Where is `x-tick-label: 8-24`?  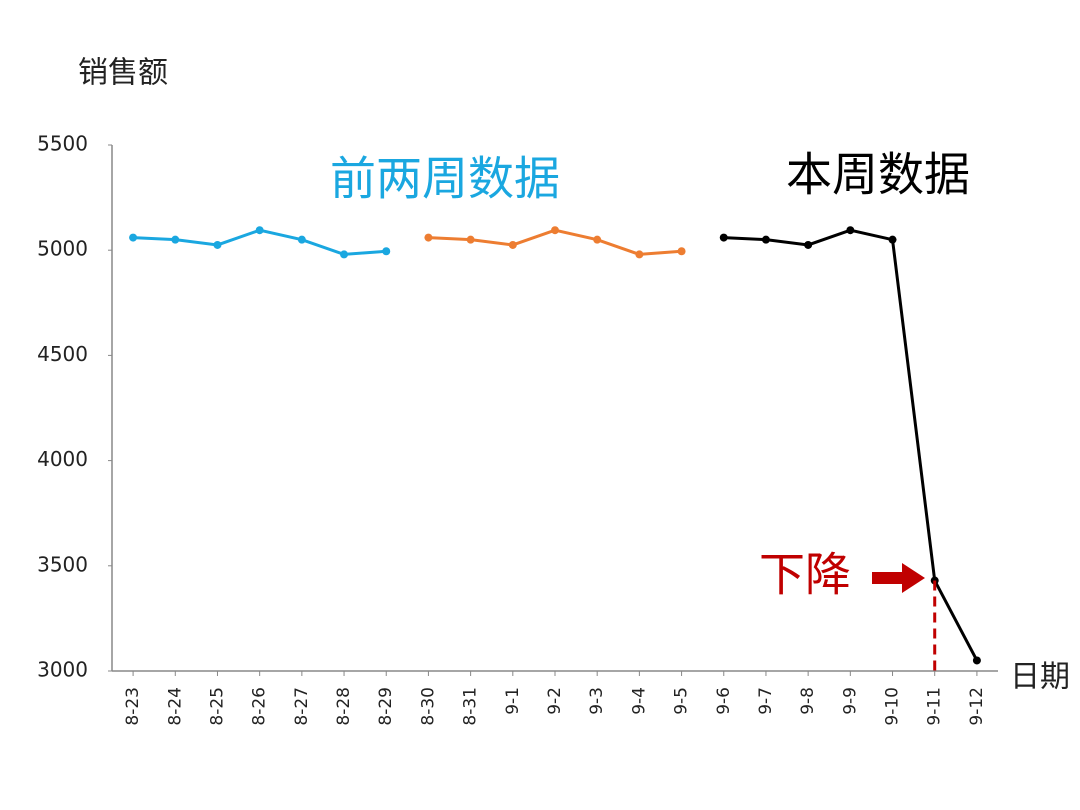
x-tick-label: 8-24 is located at coordinates (175, 706).